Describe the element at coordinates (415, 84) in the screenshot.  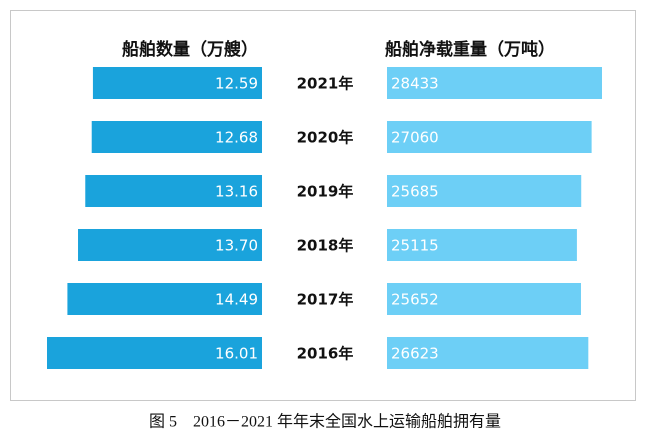
I see `value-label: 28433` at that location.